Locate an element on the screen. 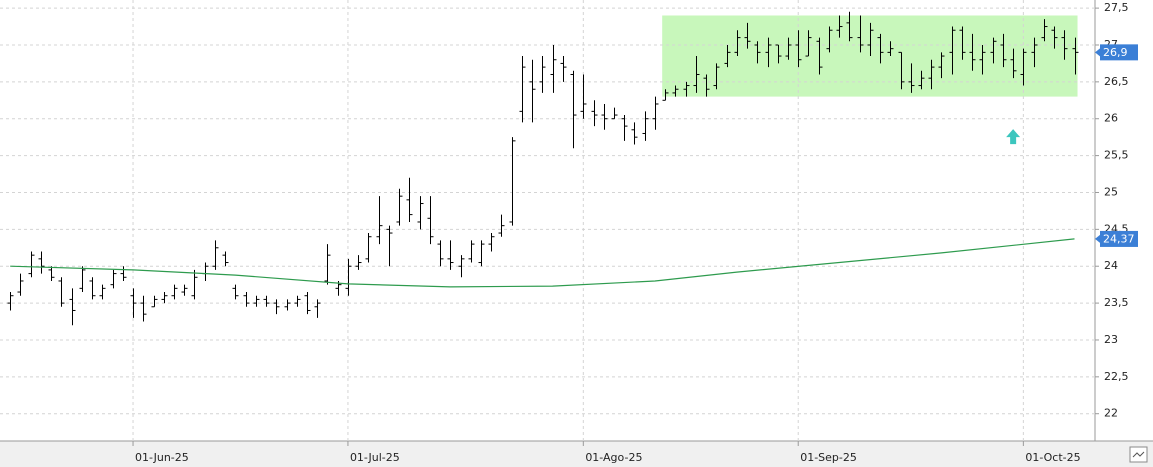 Image resolution: width=1153 pixels, height=467 pixels. x-tick-label: 01-Jul-25 is located at coordinates (375, 457).